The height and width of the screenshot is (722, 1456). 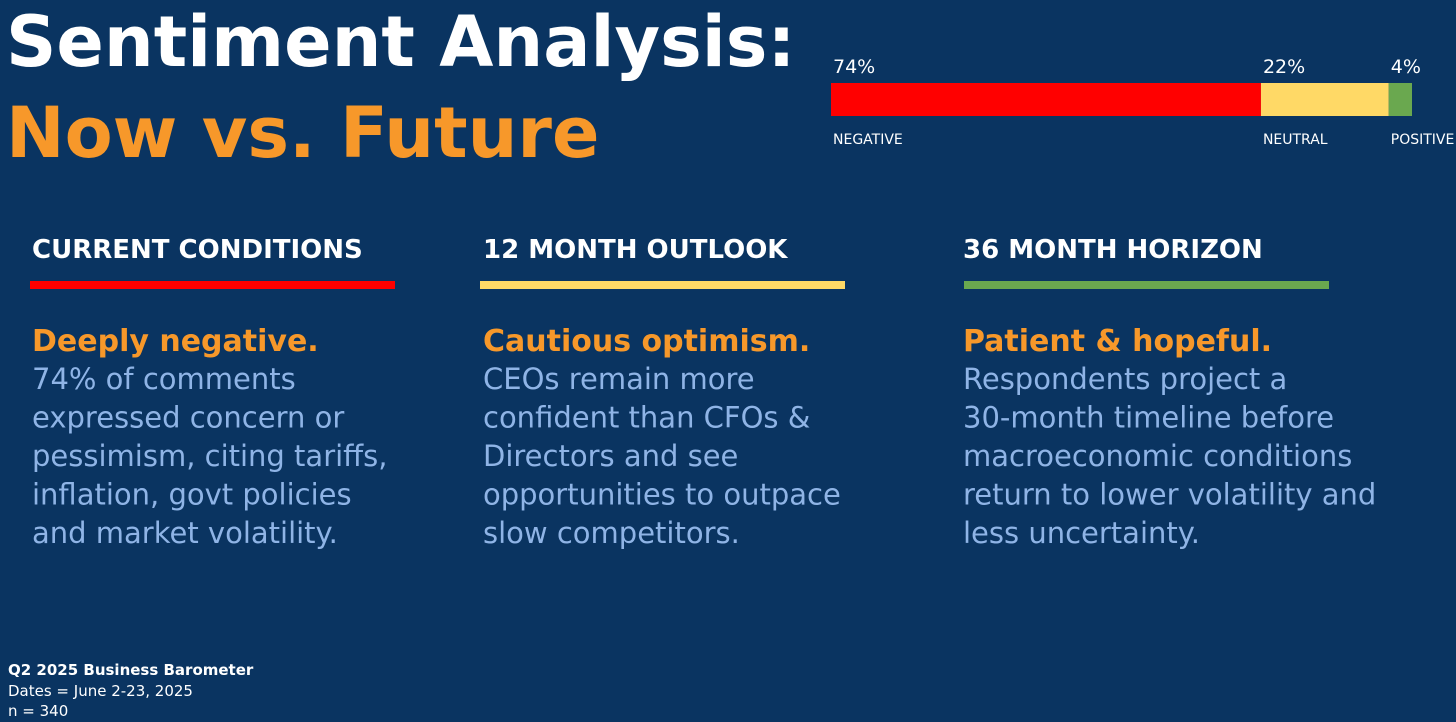 What do you see at coordinates (1113, 250) in the screenshot?
I see `column-heading: 36 MONTH HORIZON` at bounding box center [1113, 250].